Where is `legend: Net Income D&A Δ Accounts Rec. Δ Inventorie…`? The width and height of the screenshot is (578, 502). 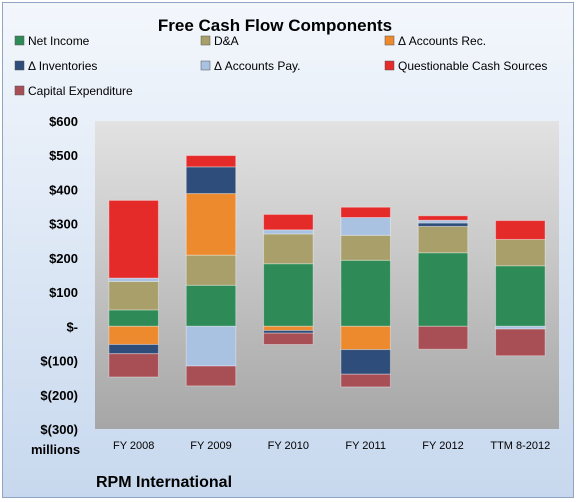
legend: Net Income D&A Δ Accounts Rec. Δ Inventorie… is located at coordinates (280, 66).